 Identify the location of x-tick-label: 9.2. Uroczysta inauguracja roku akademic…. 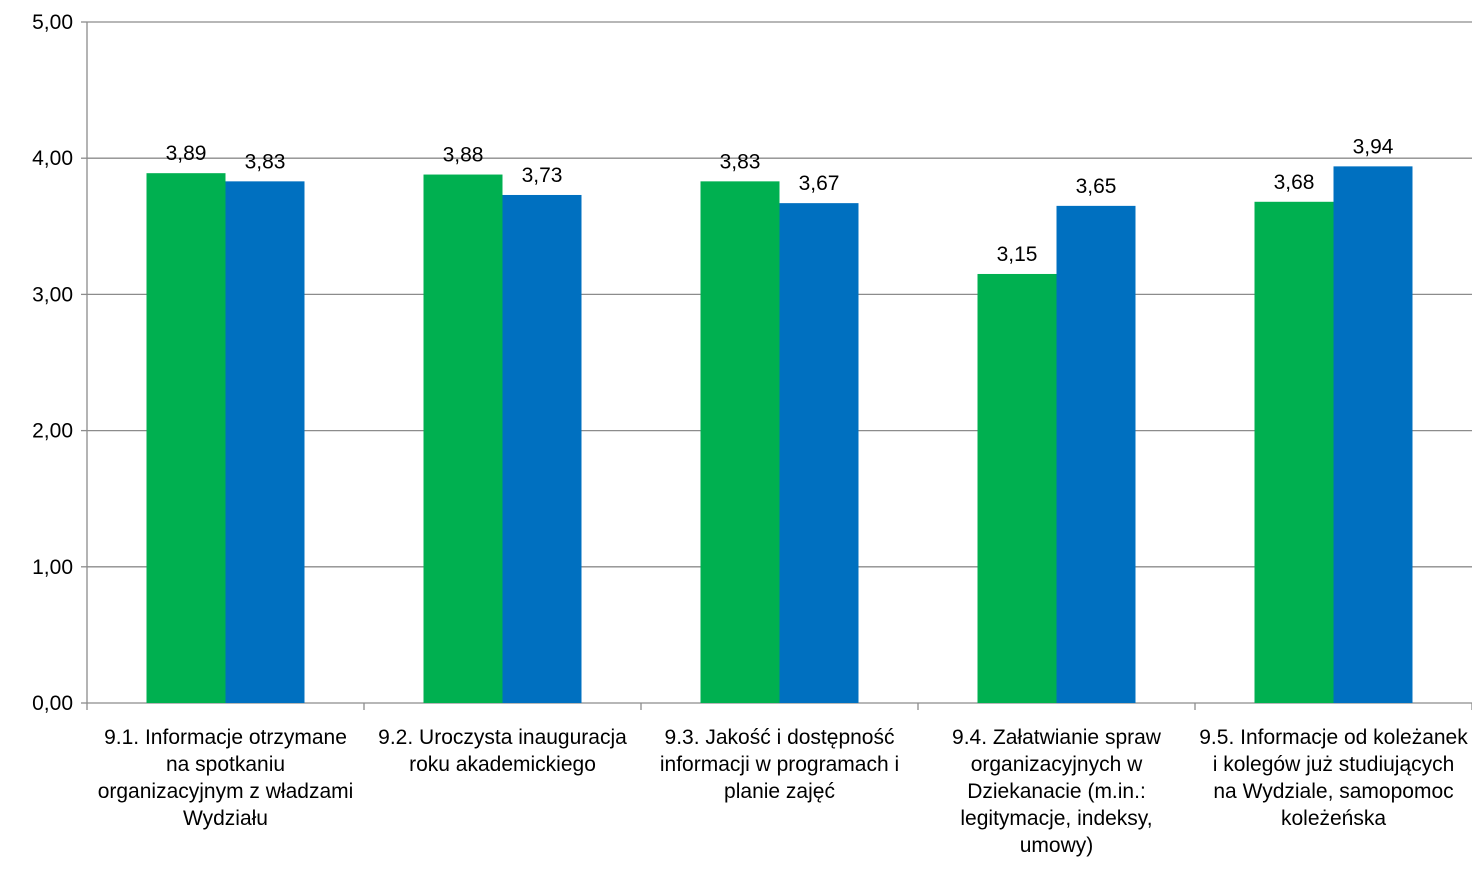
(502, 751).